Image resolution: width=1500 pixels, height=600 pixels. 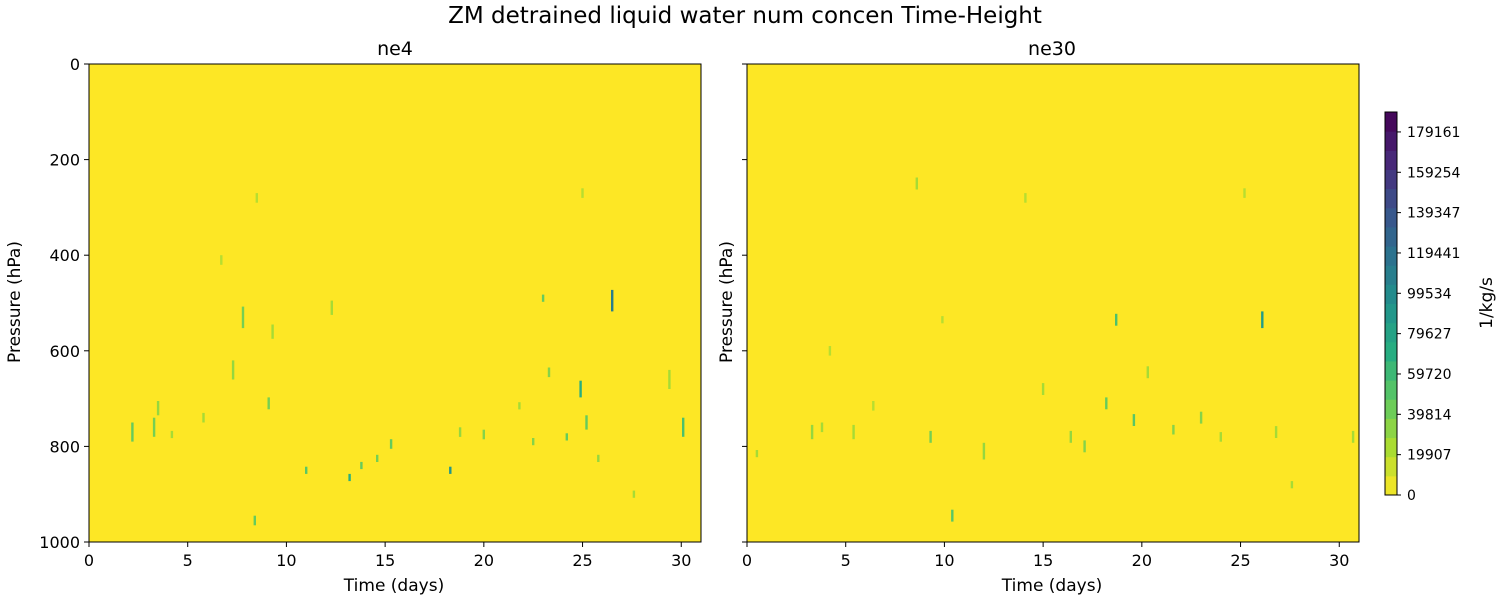 I want to click on colorbar-tick-label: 119441, so click(x=1433, y=254).